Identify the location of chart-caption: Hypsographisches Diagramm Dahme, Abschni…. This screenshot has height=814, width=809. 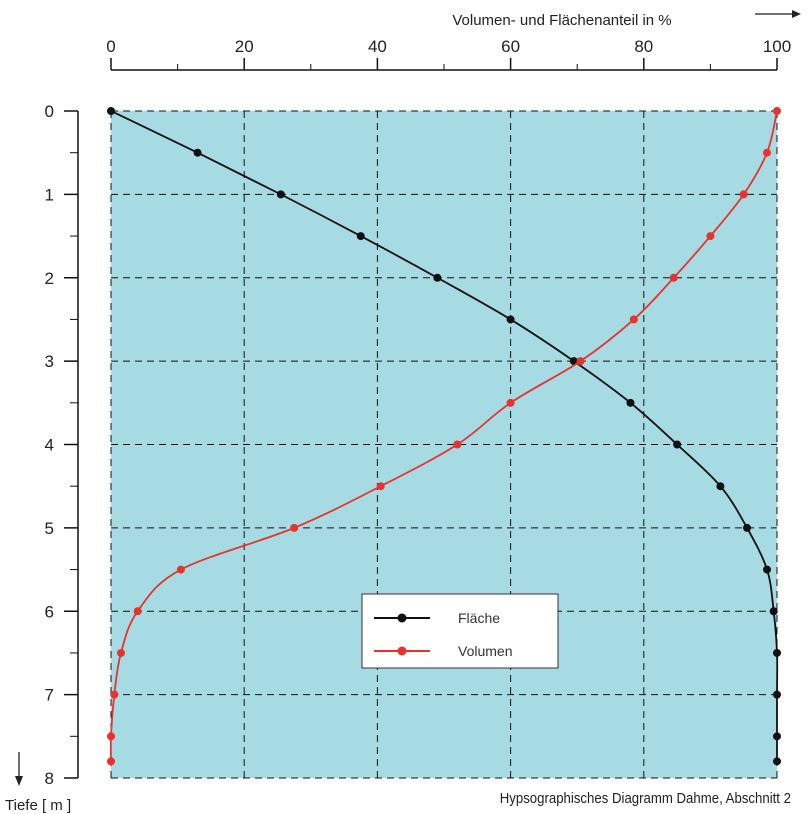
(645, 798).